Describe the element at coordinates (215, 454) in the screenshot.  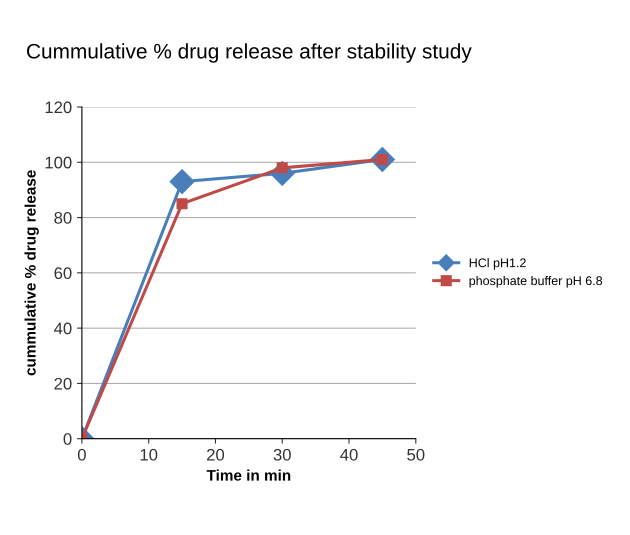
I see `x-tick-label: 20` at that location.